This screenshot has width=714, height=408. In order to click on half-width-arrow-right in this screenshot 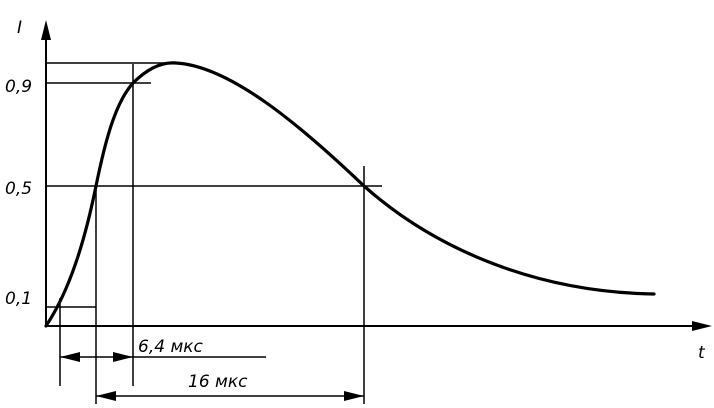, I will do `click(354, 396)`.